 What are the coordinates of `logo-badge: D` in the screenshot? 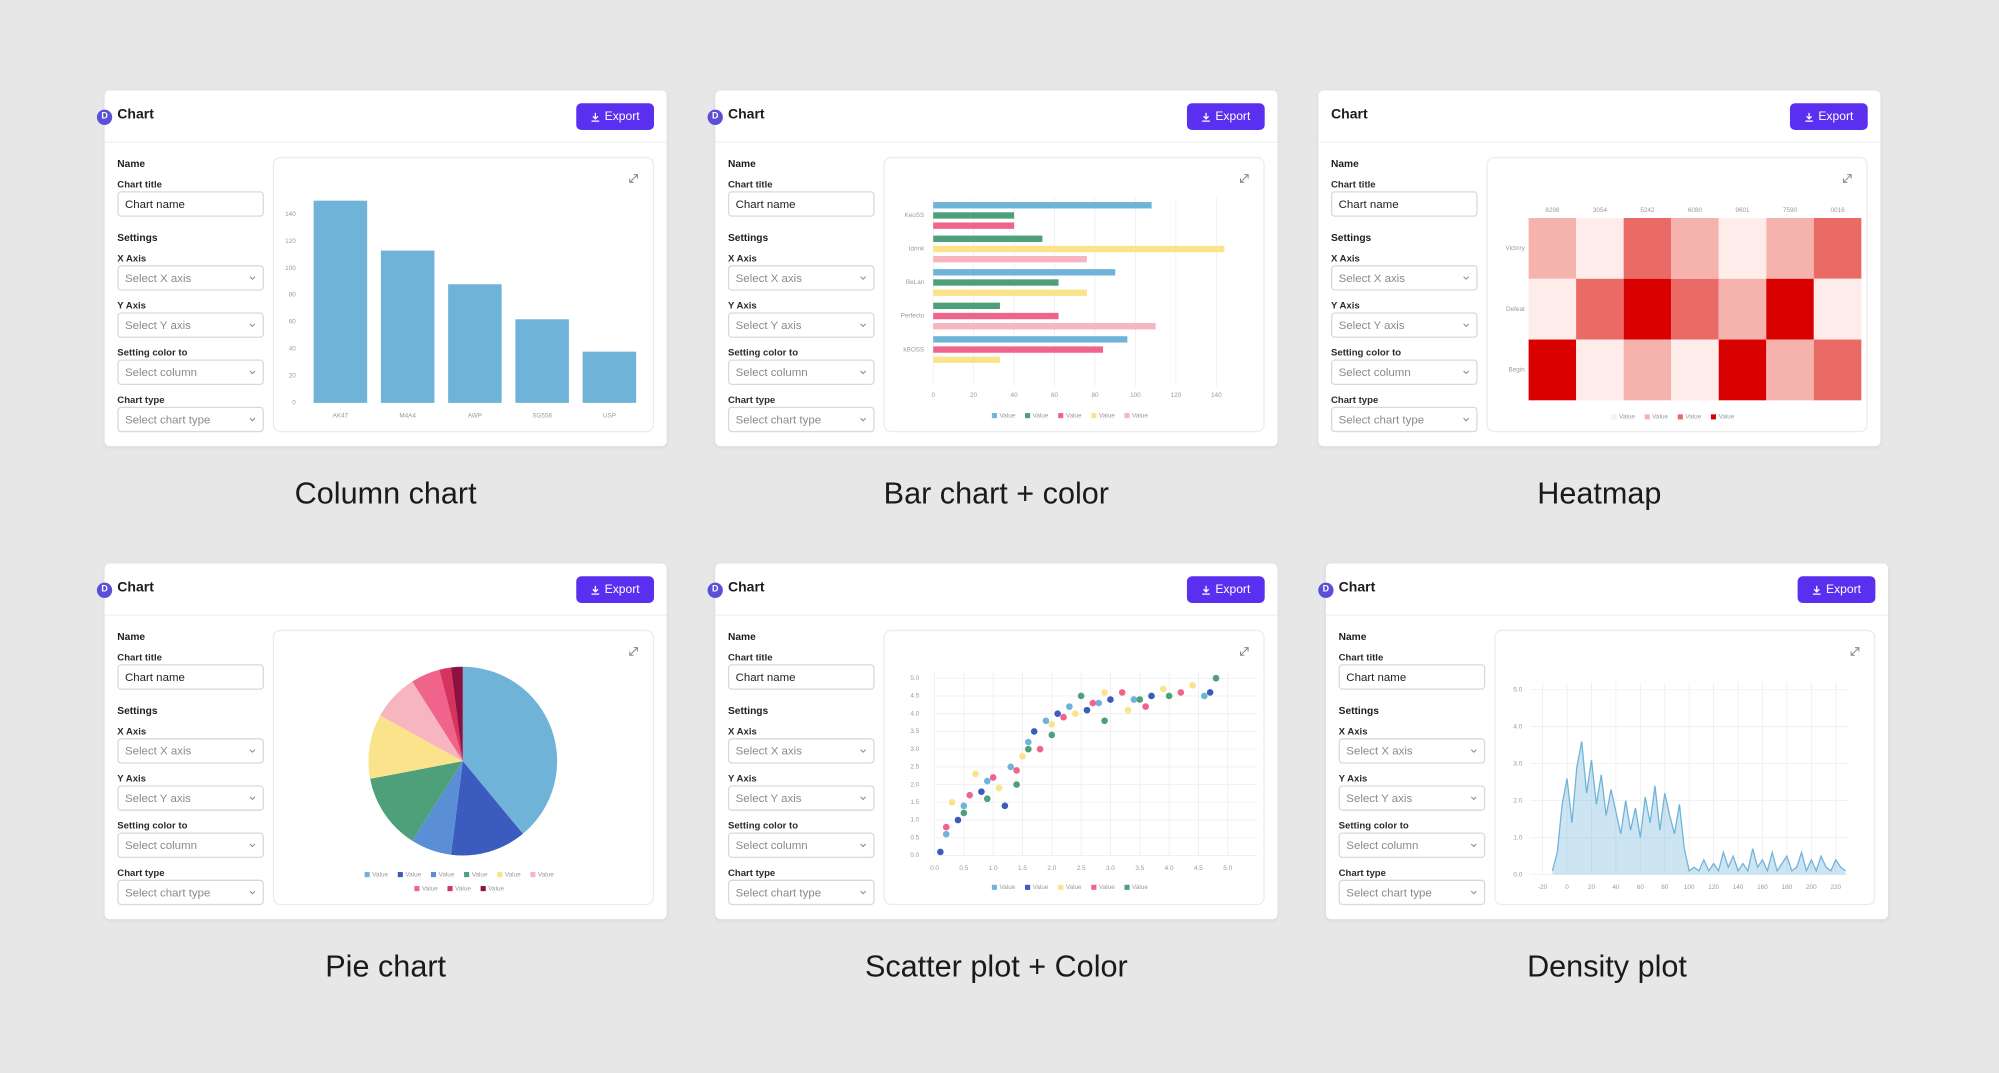 It's located at (715, 590).